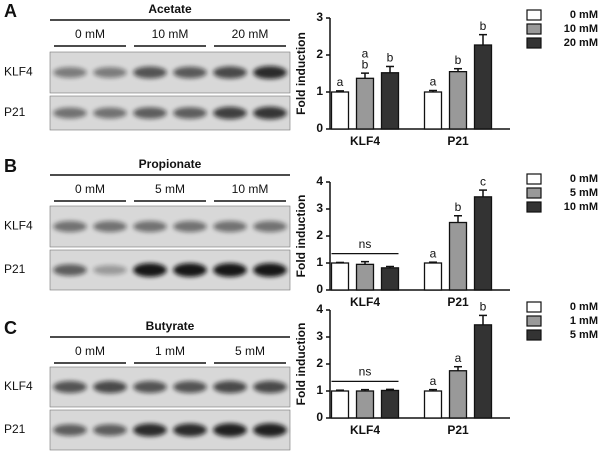 Image resolution: width=600 pixels, height=464 pixels. Describe the element at coordinates (170, 326) in the screenshot. I see `blot-title: Butyrate` at that location.